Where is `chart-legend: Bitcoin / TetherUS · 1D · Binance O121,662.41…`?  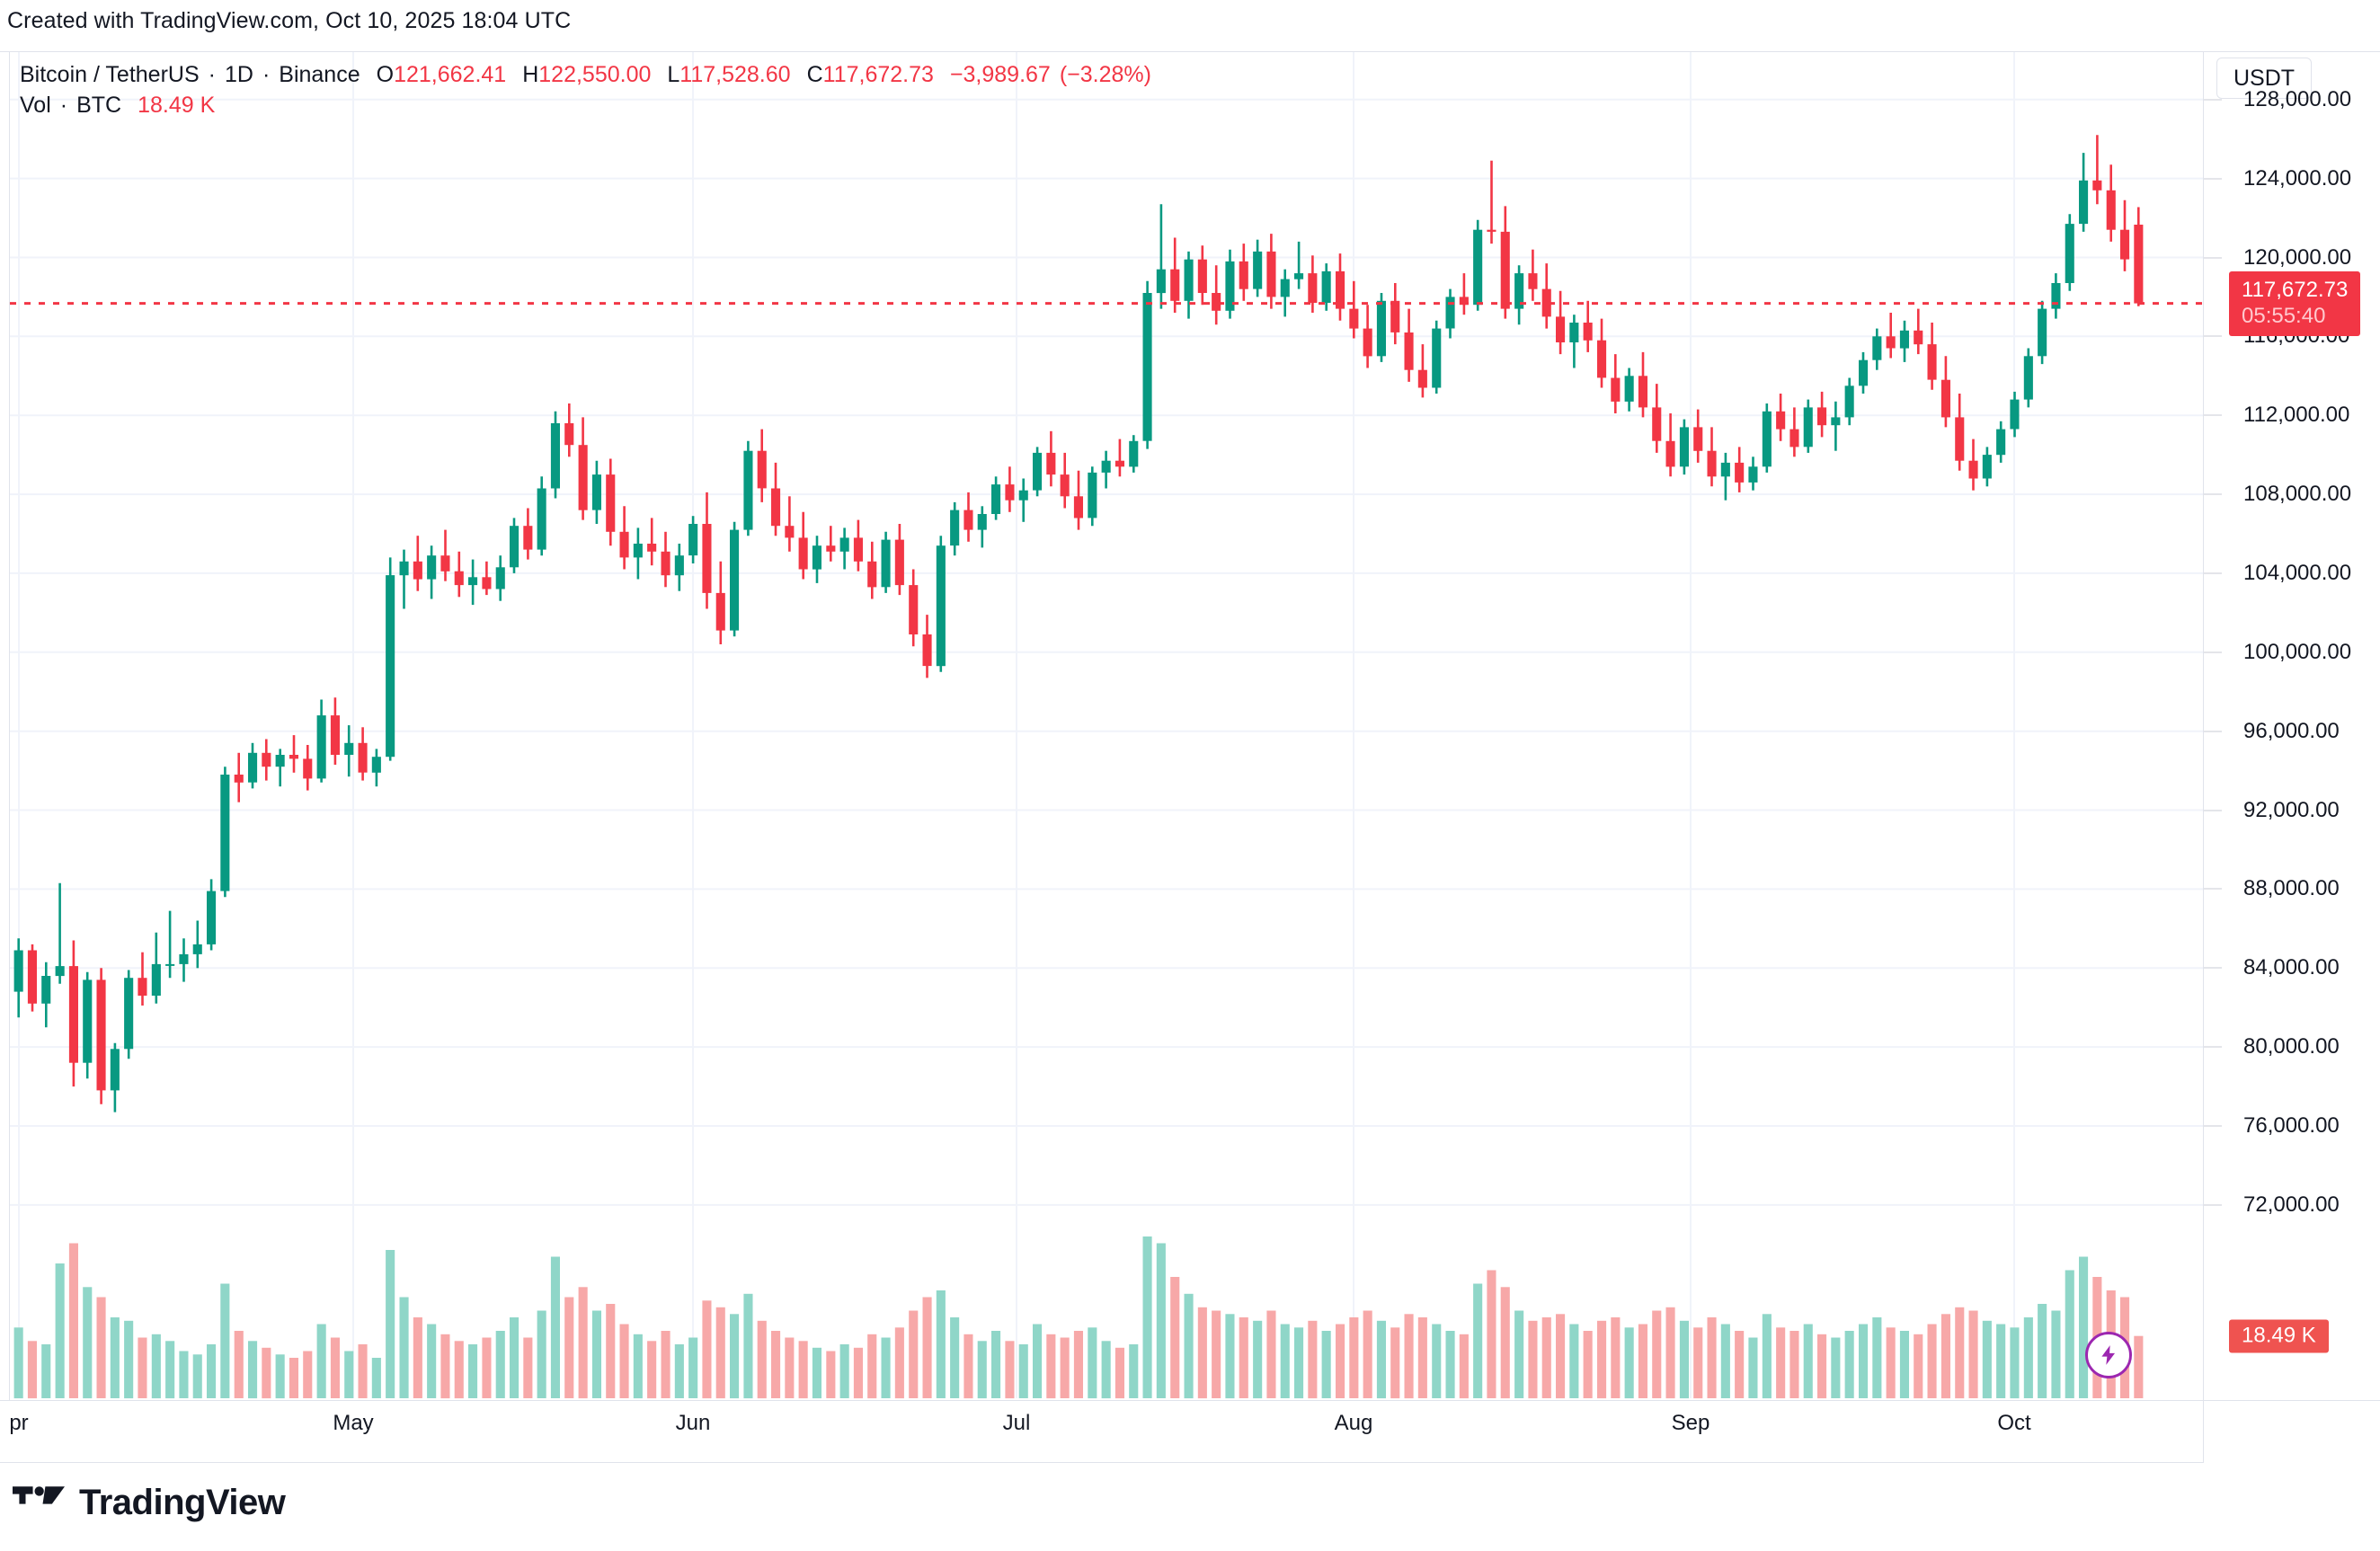 chart-legend: Bitcoin / TetherUS · 1D · Binance O121,662.41… is located at coordinates (585, 89).